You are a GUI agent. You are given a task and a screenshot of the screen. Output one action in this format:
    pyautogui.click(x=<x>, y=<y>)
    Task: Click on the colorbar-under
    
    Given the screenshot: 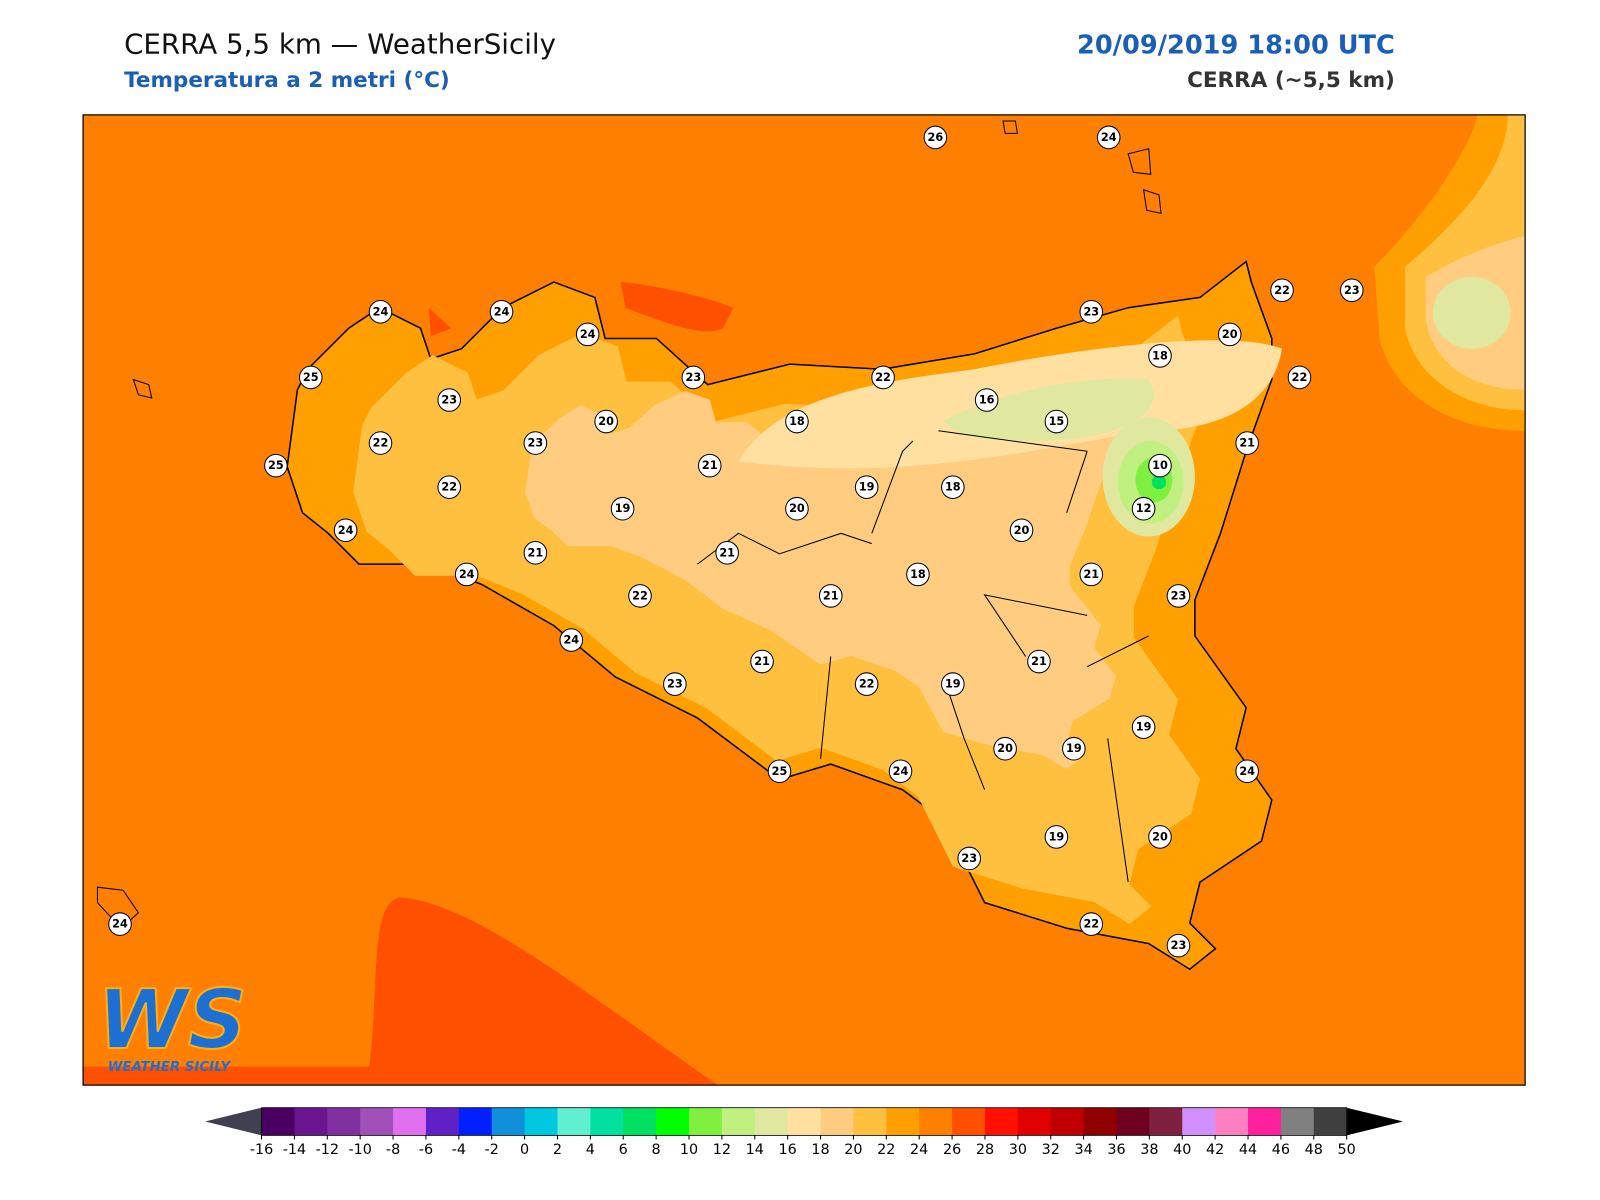 What is the action you would take?
    pyautogui.click(x=233, y=1121)
    